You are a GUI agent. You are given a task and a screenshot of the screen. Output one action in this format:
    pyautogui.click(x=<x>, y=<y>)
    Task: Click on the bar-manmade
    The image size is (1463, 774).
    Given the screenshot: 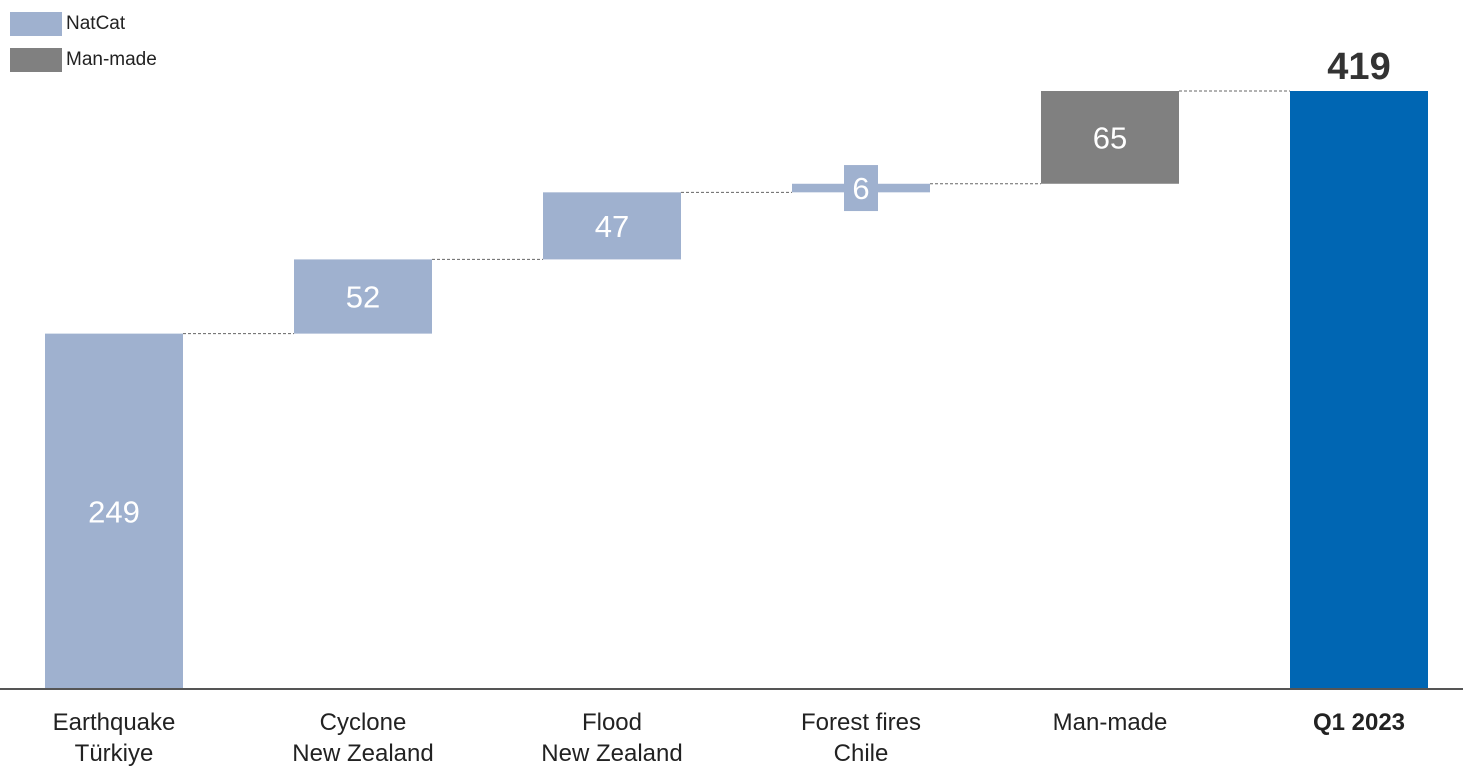 What is the action you would take?
    pyautogui.click(x=1110, y=137)
    